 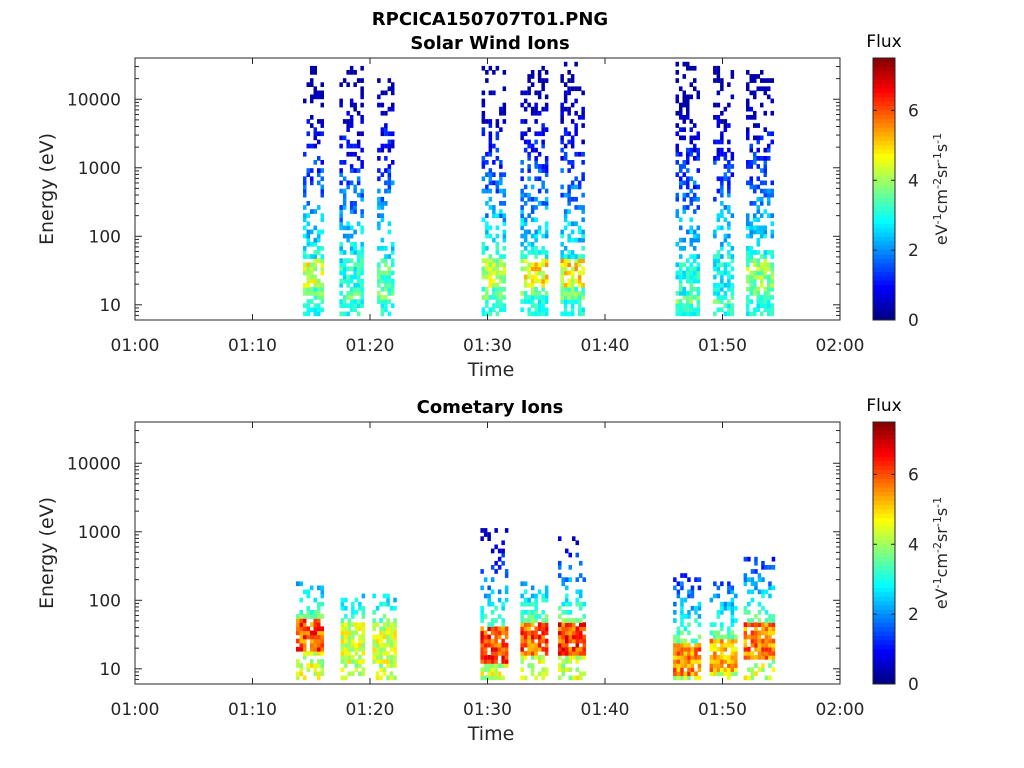 I want to click on x-tick-label: 02:00, so click(x=840, y=710).